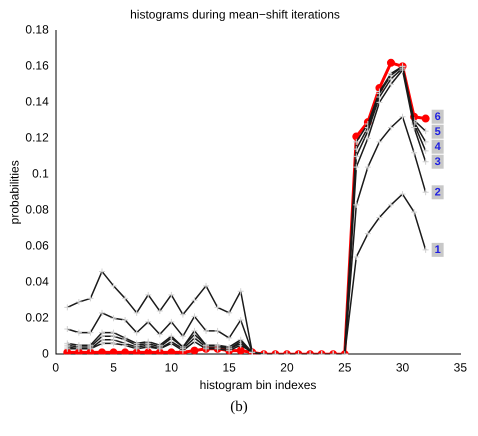 The width and height of the screenshot is (478, 436). What do you see at coordinates (437, 192) in the screenshot?
I see `annotation: 2` at bounding box center [437, 192].